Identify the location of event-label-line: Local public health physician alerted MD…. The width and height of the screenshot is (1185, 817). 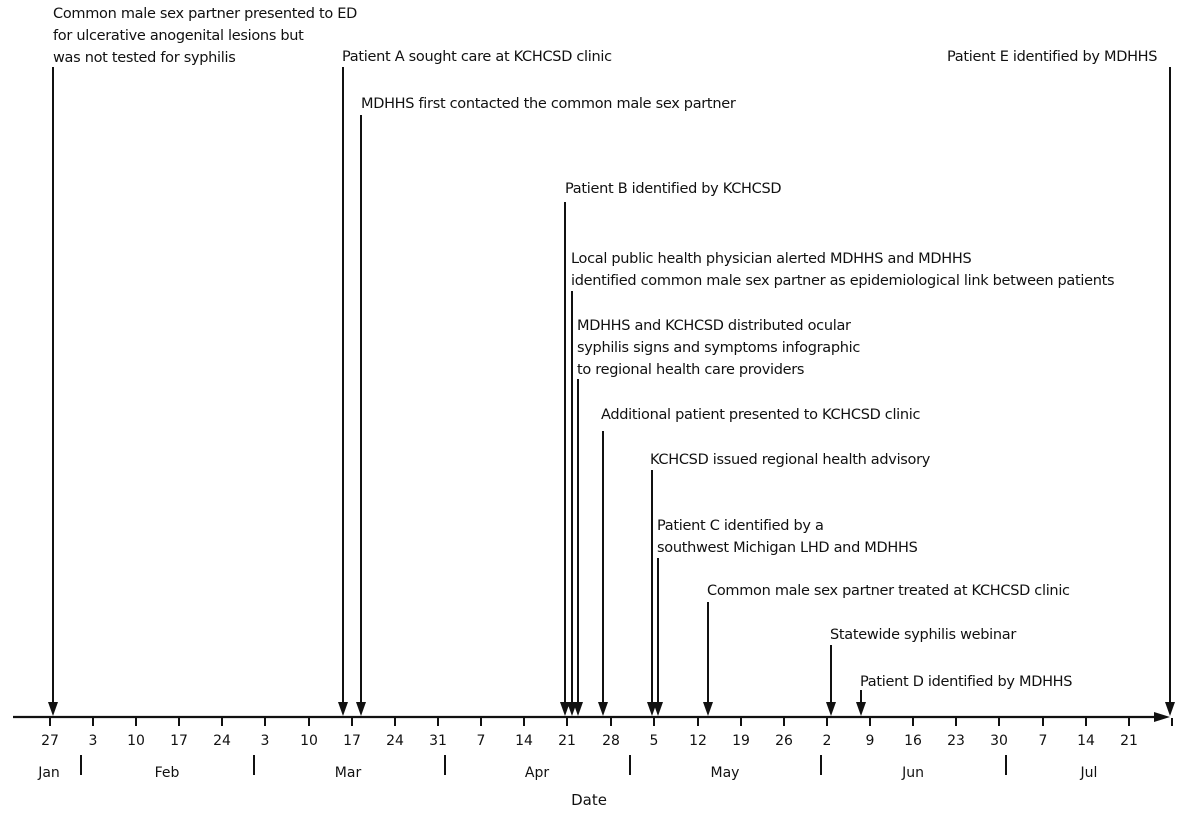
(771, 259).